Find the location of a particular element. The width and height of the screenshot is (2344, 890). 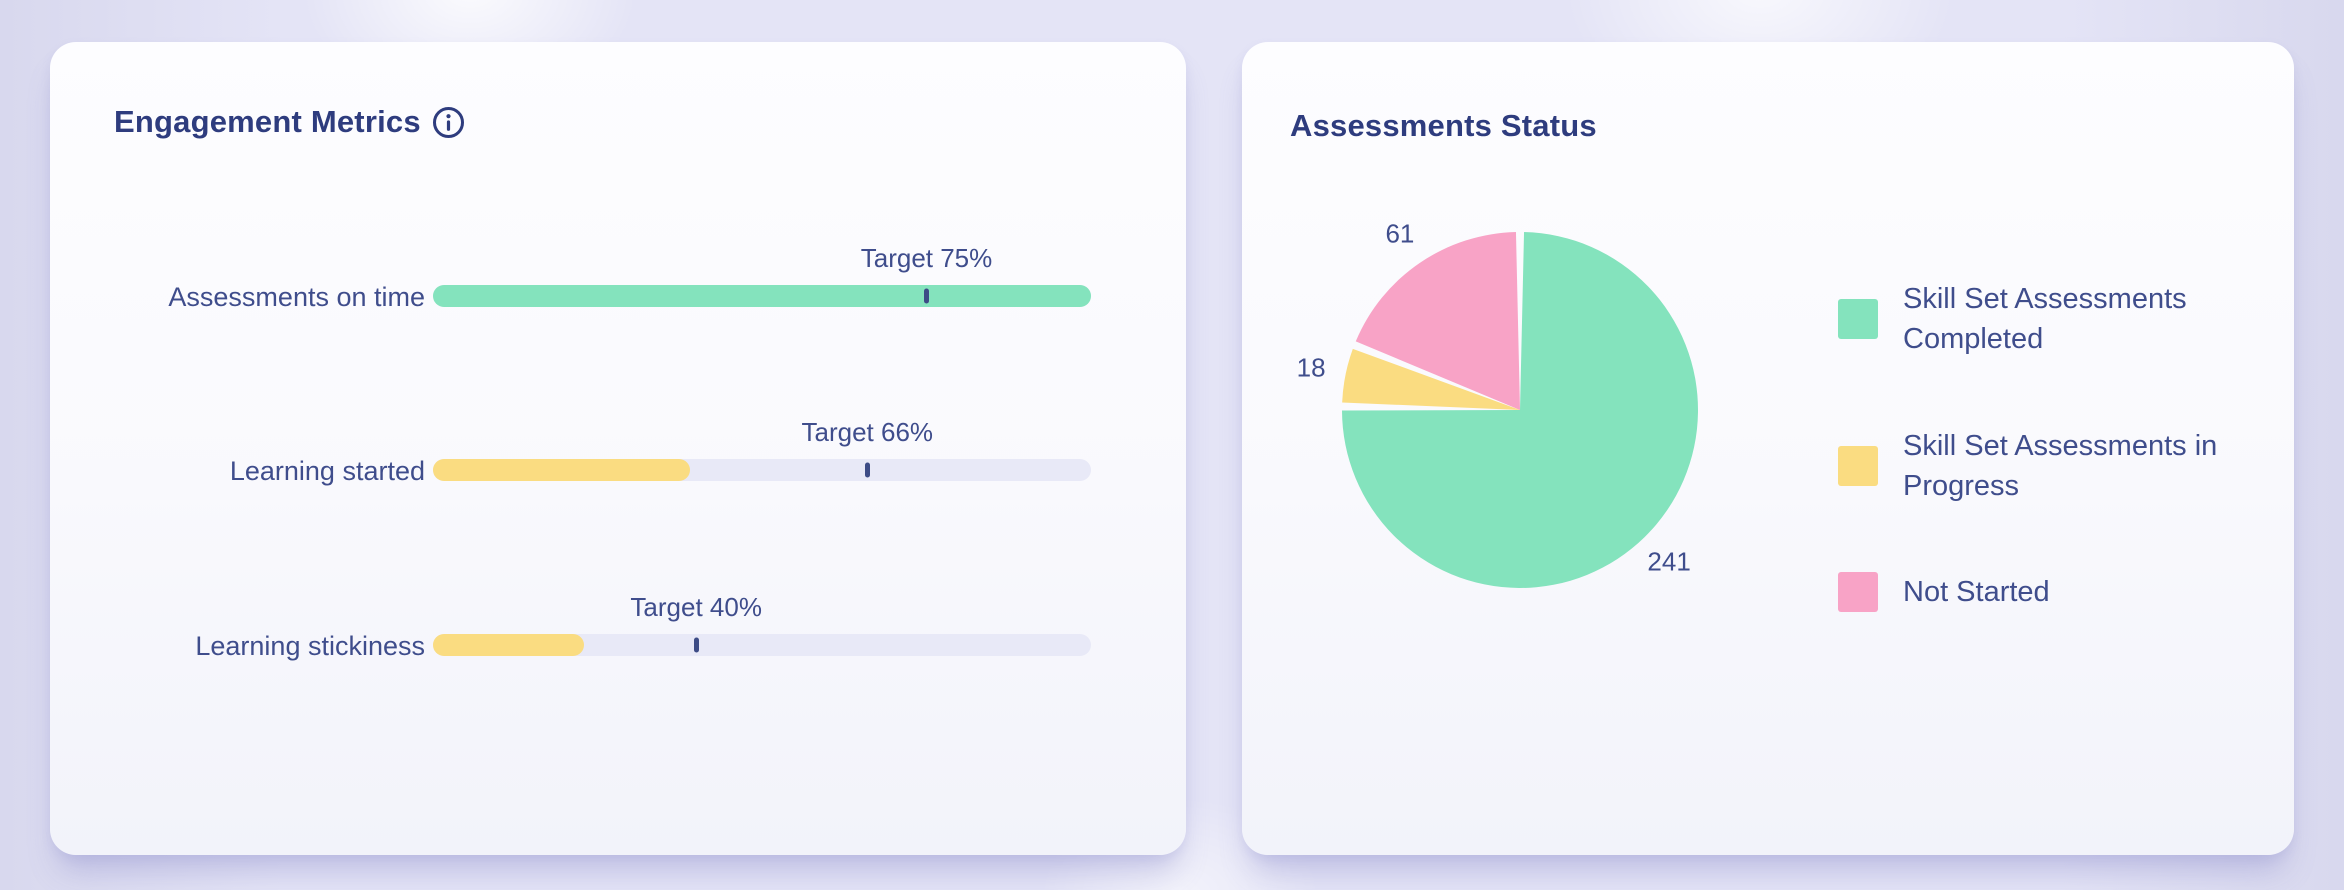

legend-swatch-in-progress is located at coordinates (1858, 466).